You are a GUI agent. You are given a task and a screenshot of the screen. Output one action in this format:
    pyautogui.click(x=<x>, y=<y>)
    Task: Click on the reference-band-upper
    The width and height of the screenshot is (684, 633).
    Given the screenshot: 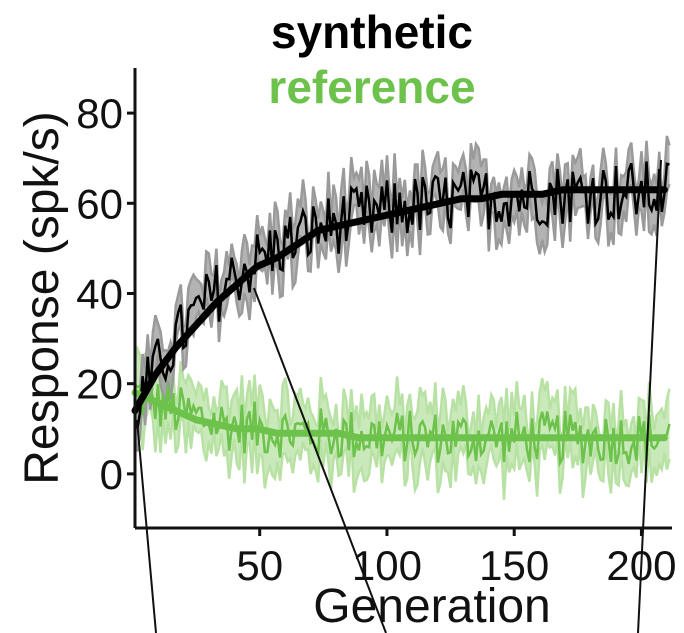 What is the action you would take?
    pyautogui.click(x=402, y=395)
    